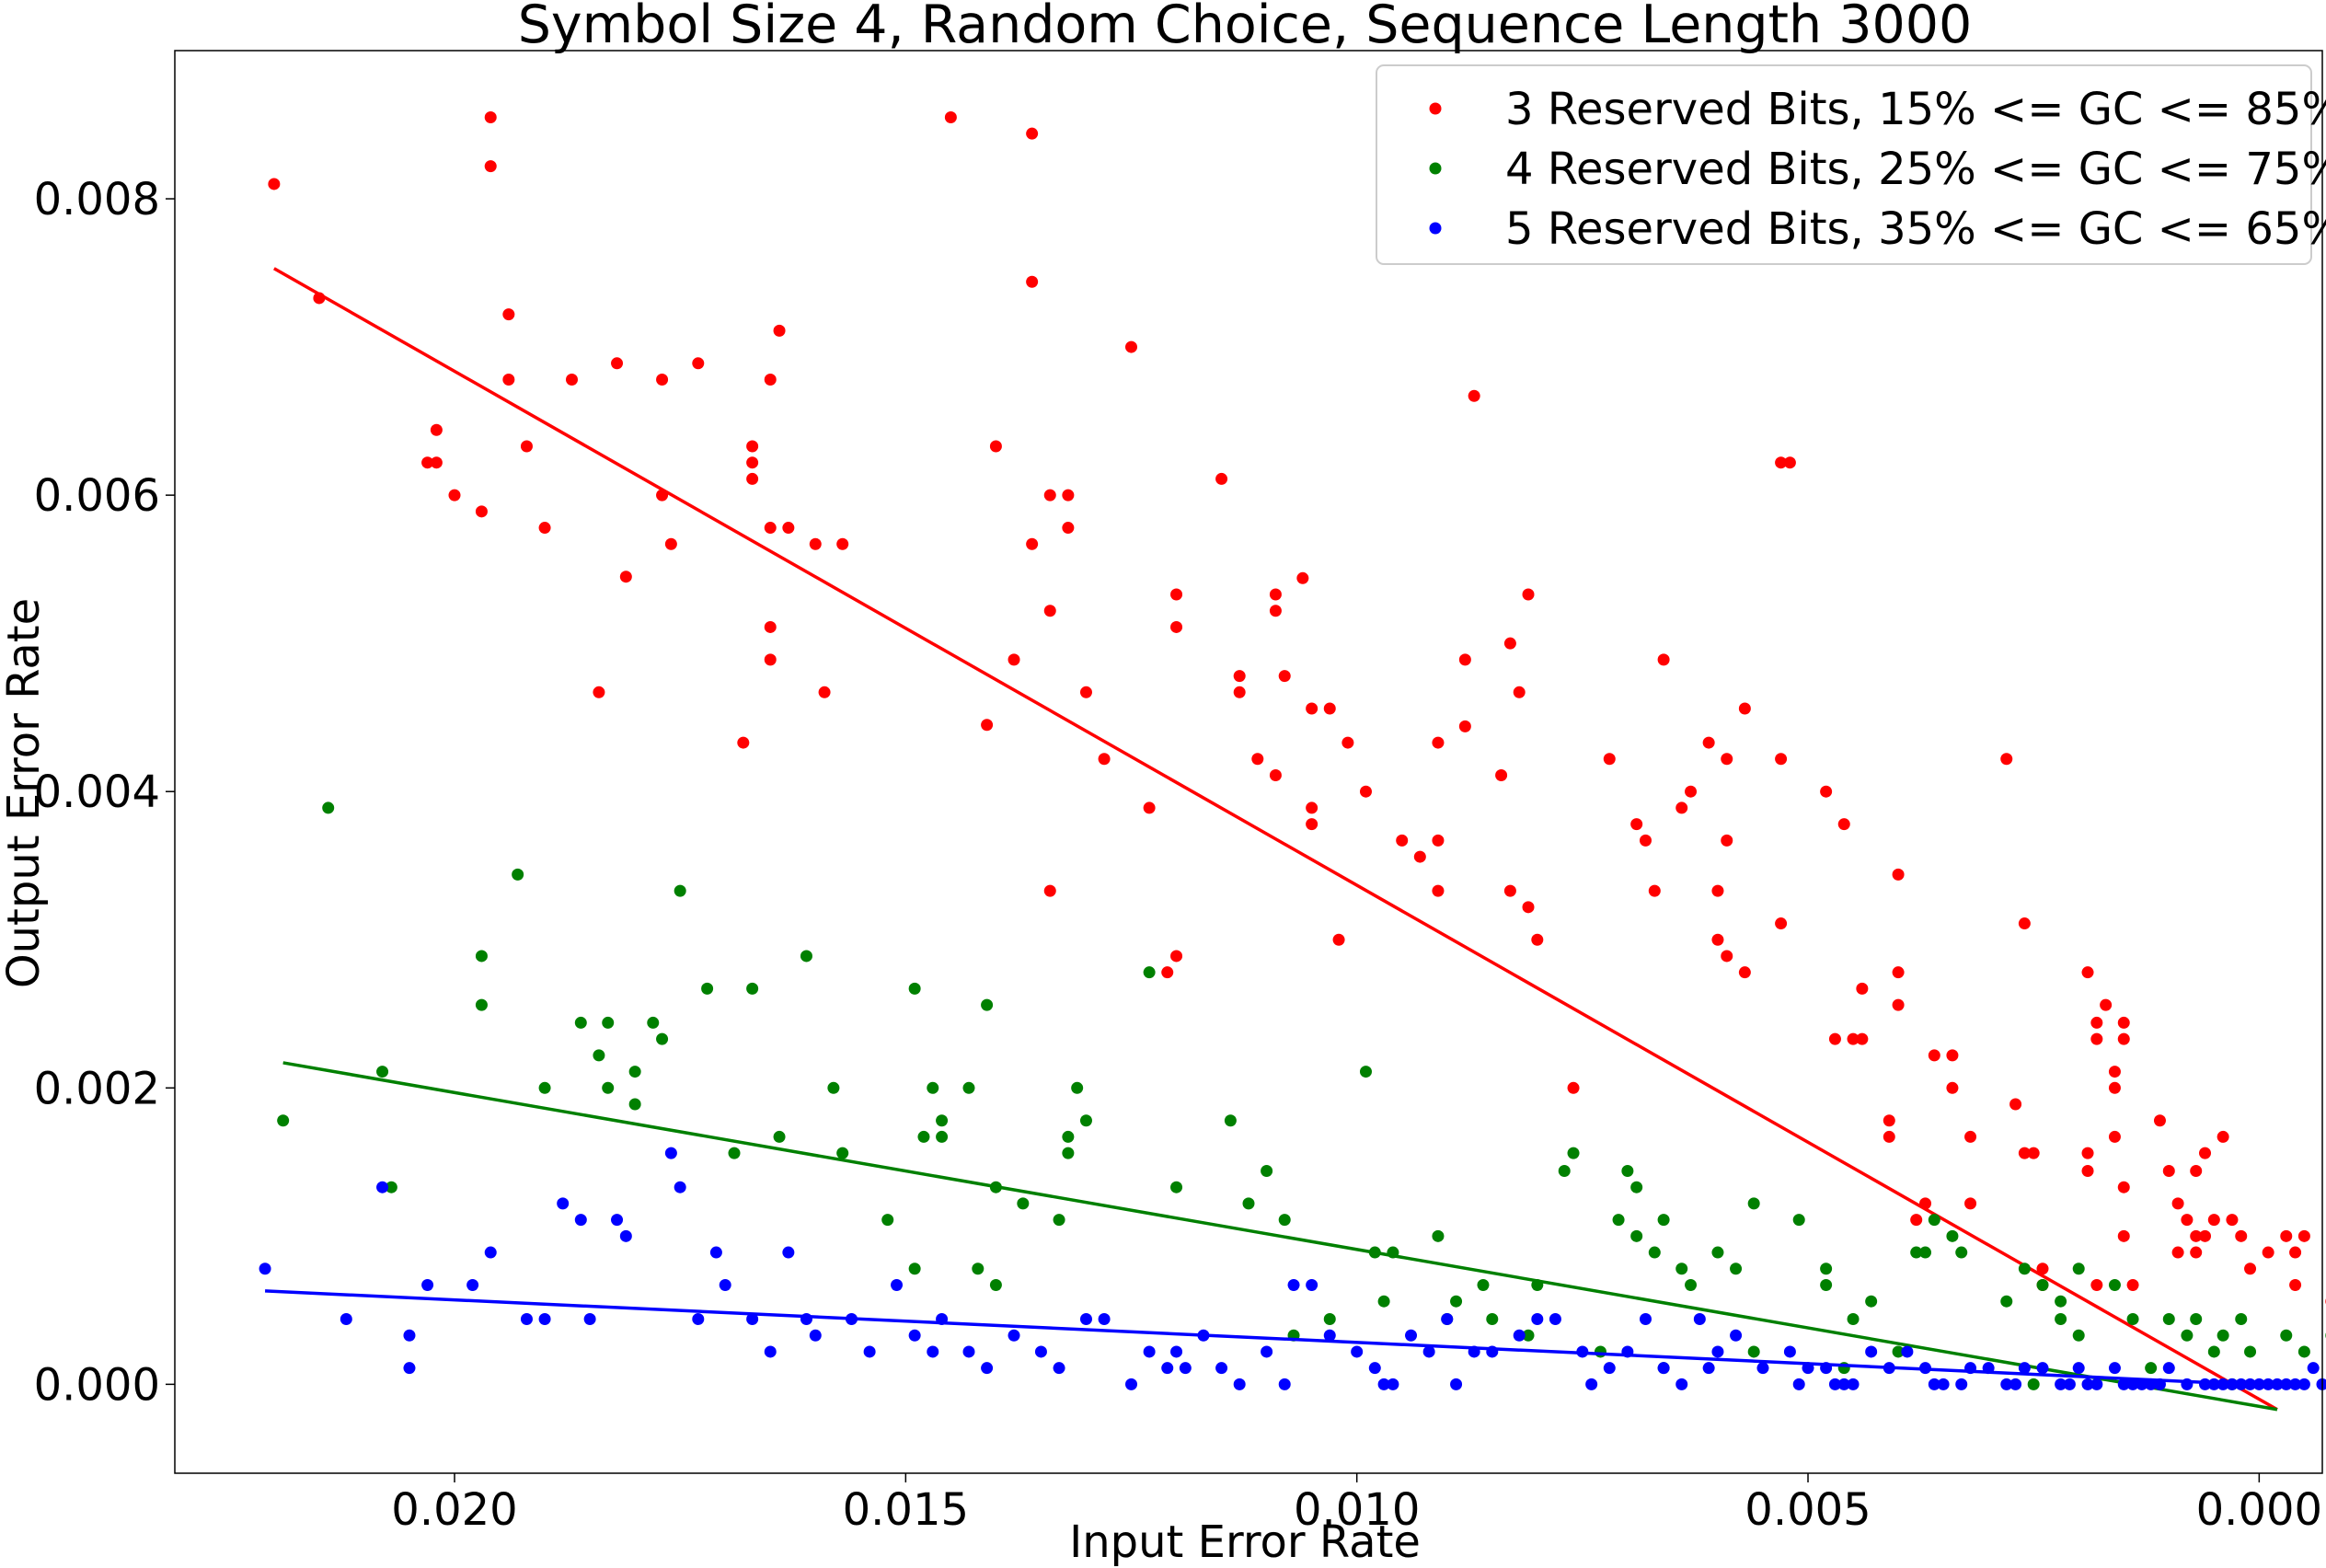 The image size is (2326, 1568). I want to click on legend-label: 5 Reserved Bits, 35% <= GC <= 65%, so click(1916, 229).